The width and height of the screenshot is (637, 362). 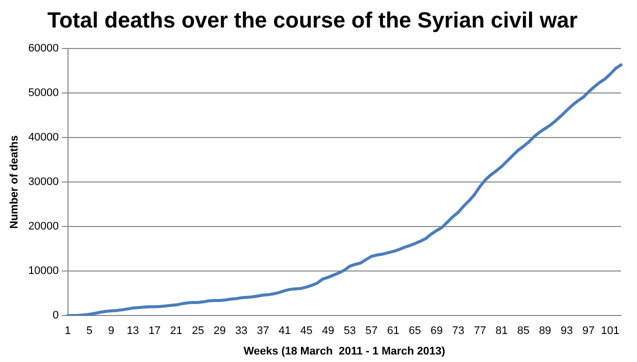 What do you see at coordinates (198, 331) in the screenshot?
I see `x-tick-label: 25` at bounding box center [198, 331].